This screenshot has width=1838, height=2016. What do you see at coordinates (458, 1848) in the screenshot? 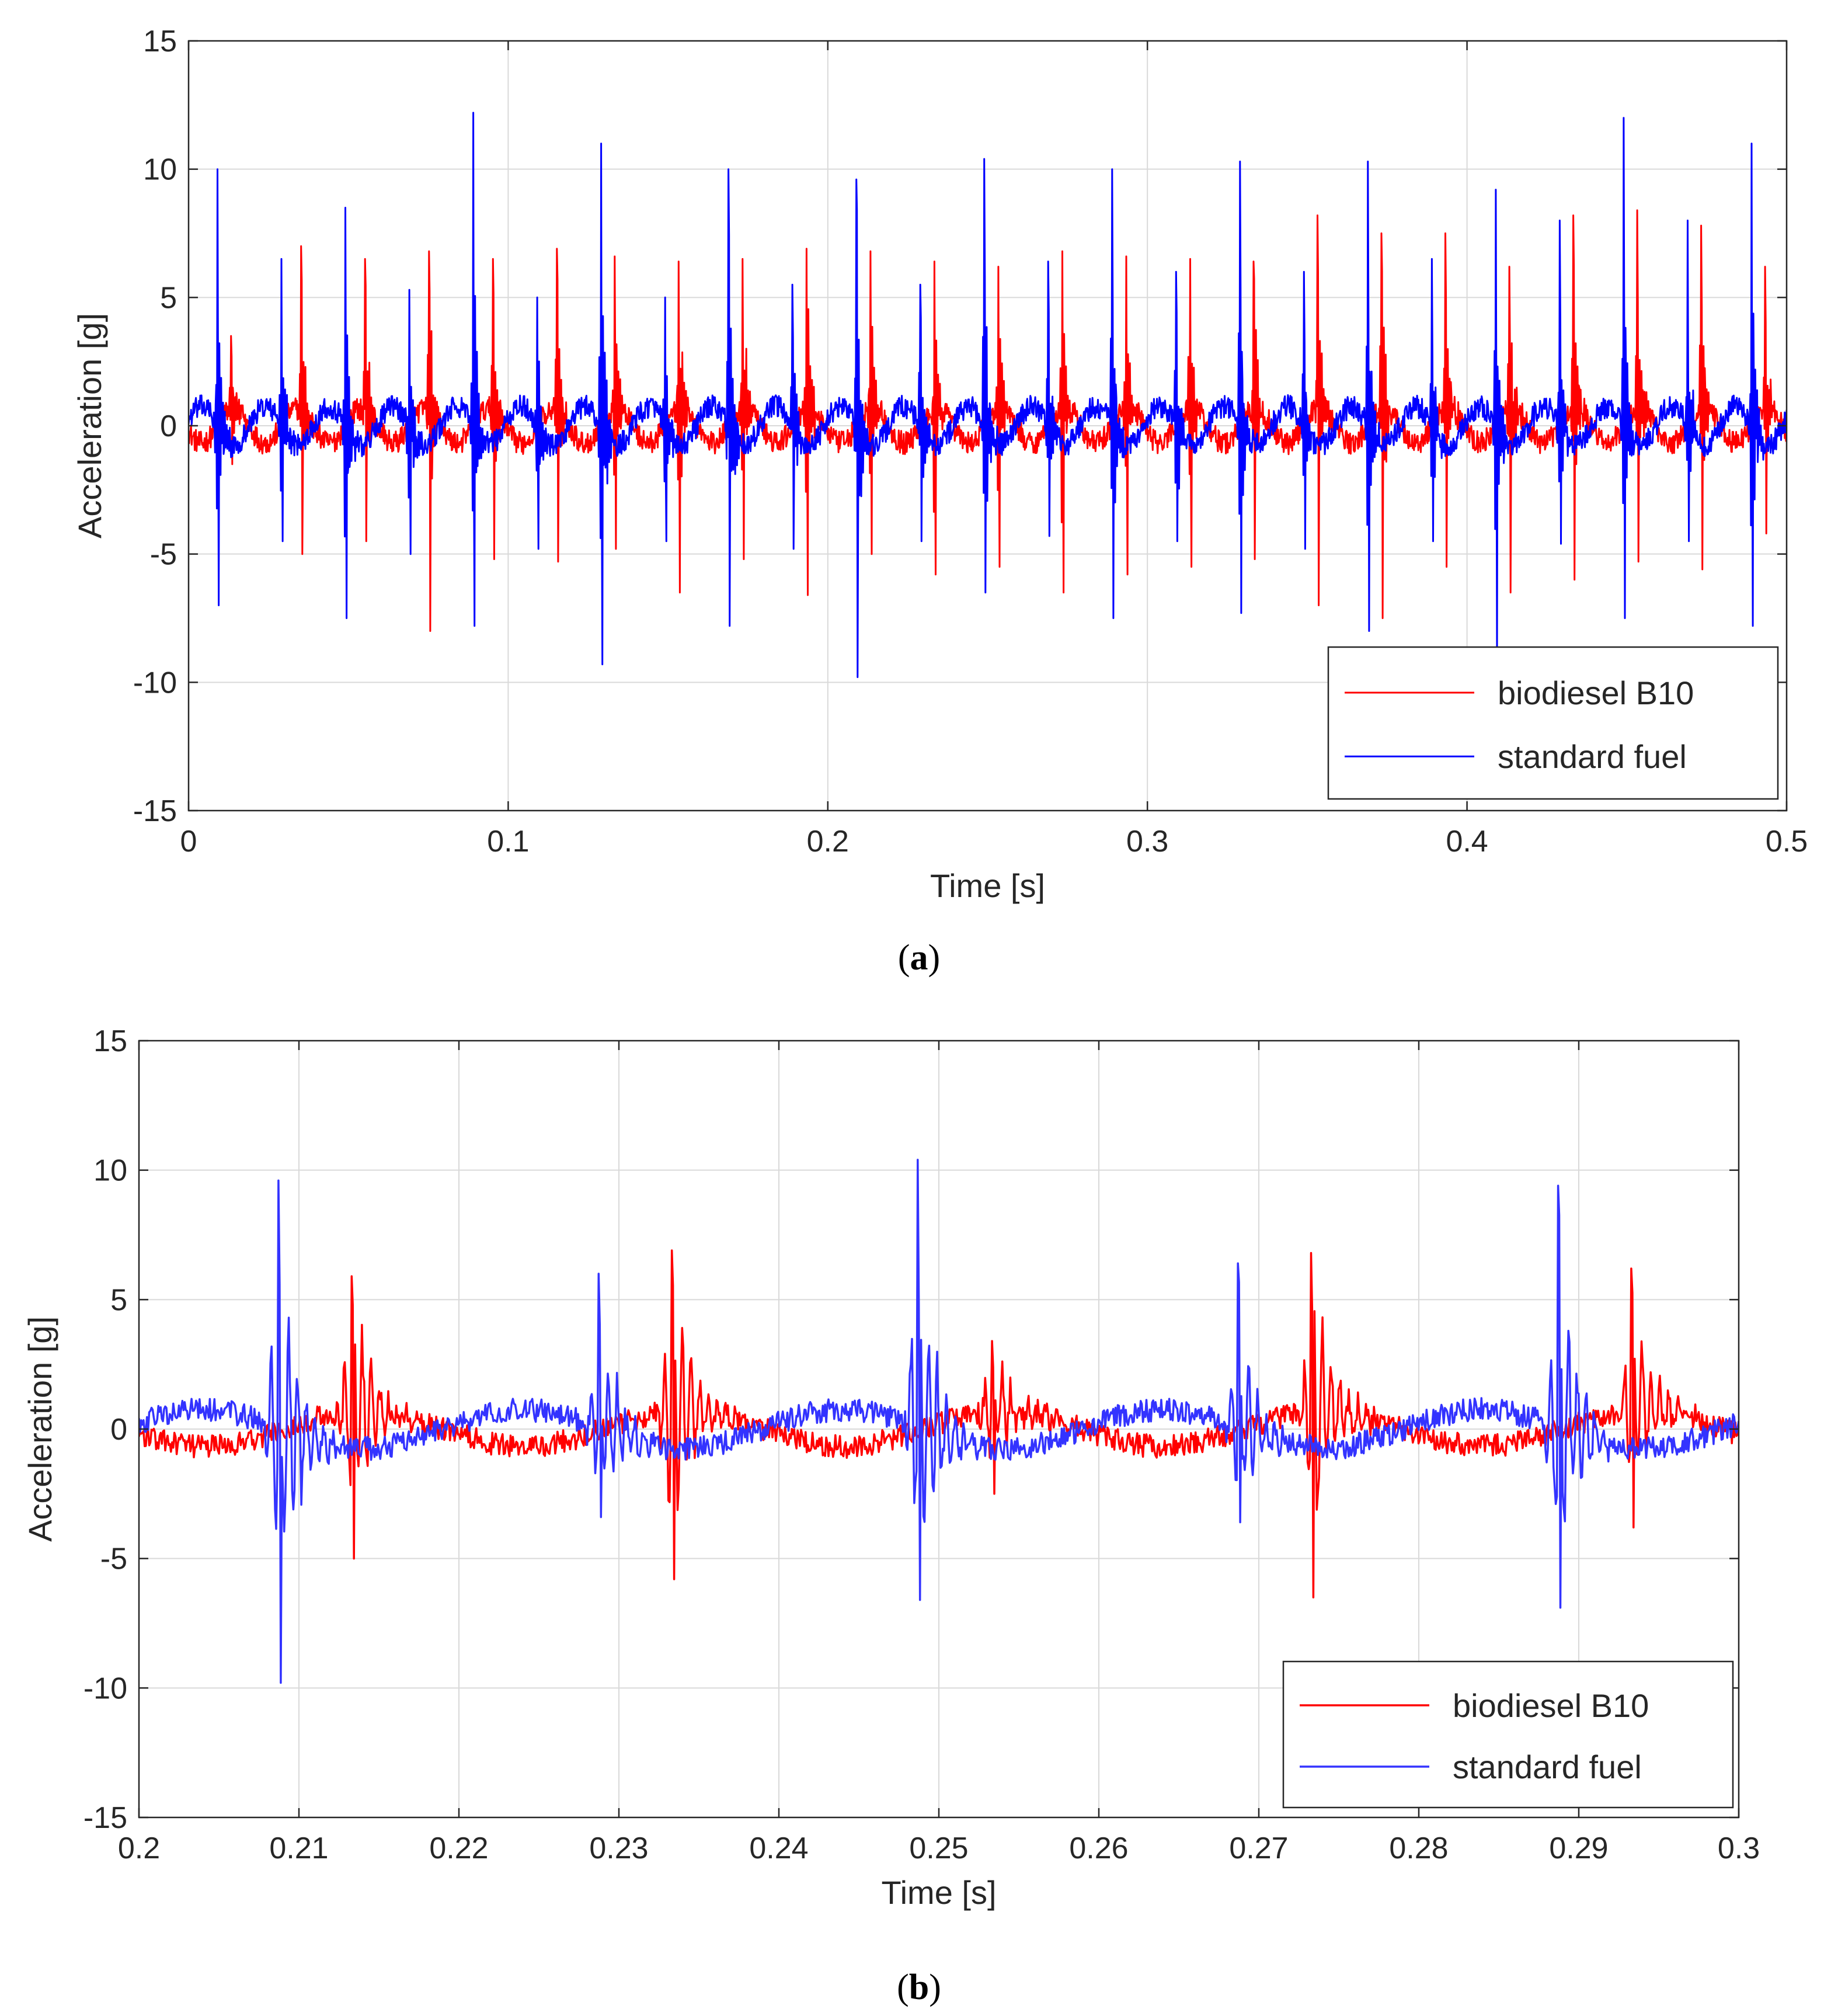
I see `x-tick-label: 0.22` at bounding box center [458, 1848].